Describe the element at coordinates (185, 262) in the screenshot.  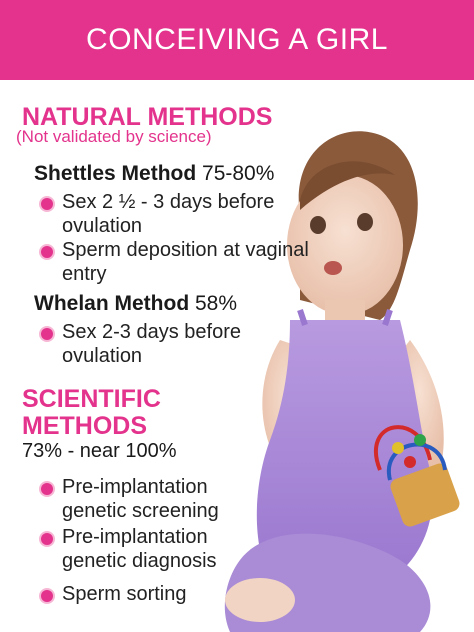
I see `list-item: Sperm deposition at vaginal entry` at that location.